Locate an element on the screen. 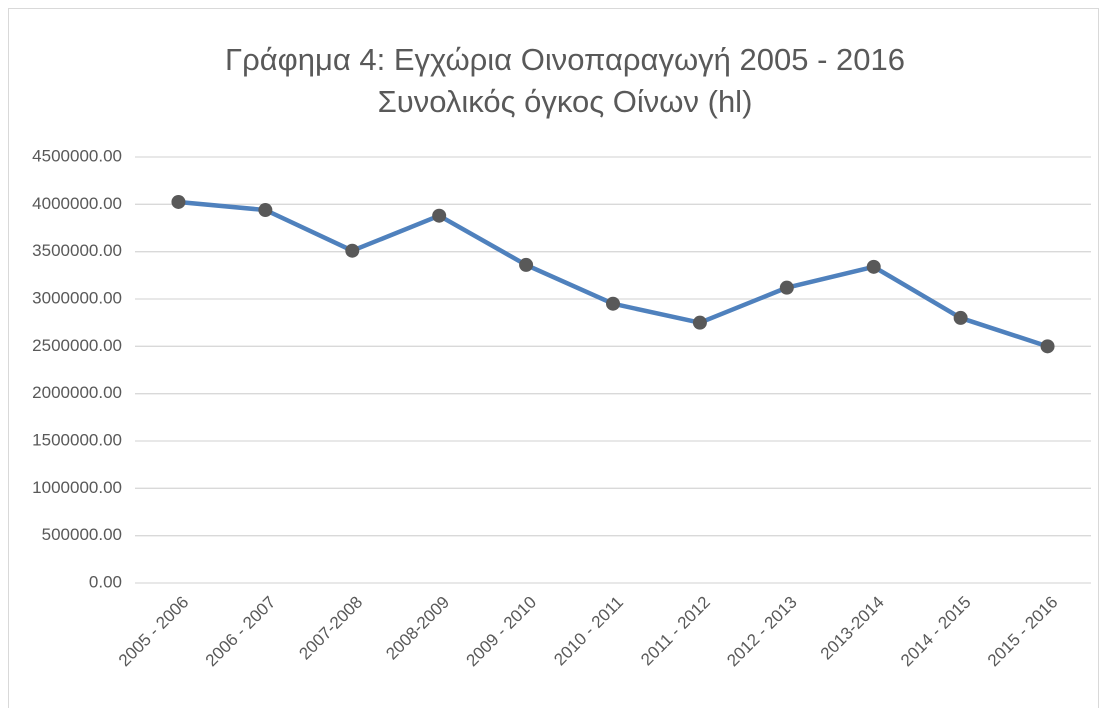 The height and width of the screenshot is (708, 1105). x-tick-label: 2009 - 2010 is located at coordinates (501, 632).